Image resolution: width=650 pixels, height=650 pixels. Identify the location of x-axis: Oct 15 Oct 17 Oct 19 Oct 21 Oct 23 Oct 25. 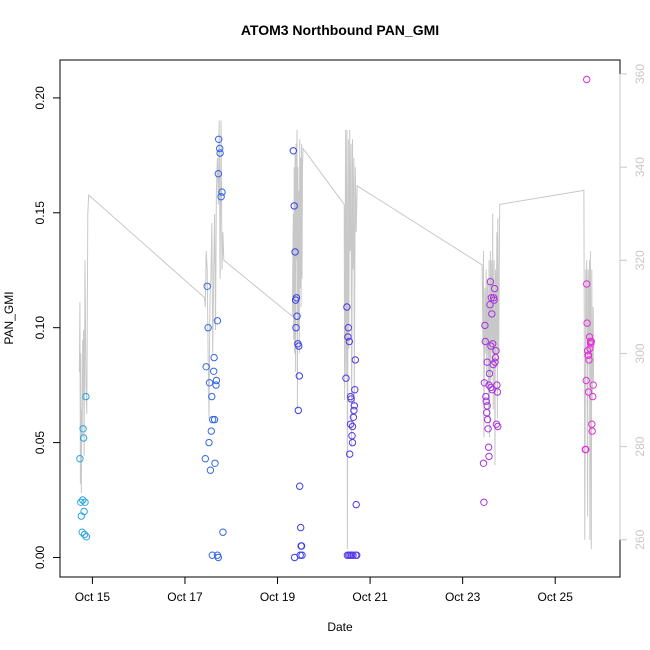
(324, 590).